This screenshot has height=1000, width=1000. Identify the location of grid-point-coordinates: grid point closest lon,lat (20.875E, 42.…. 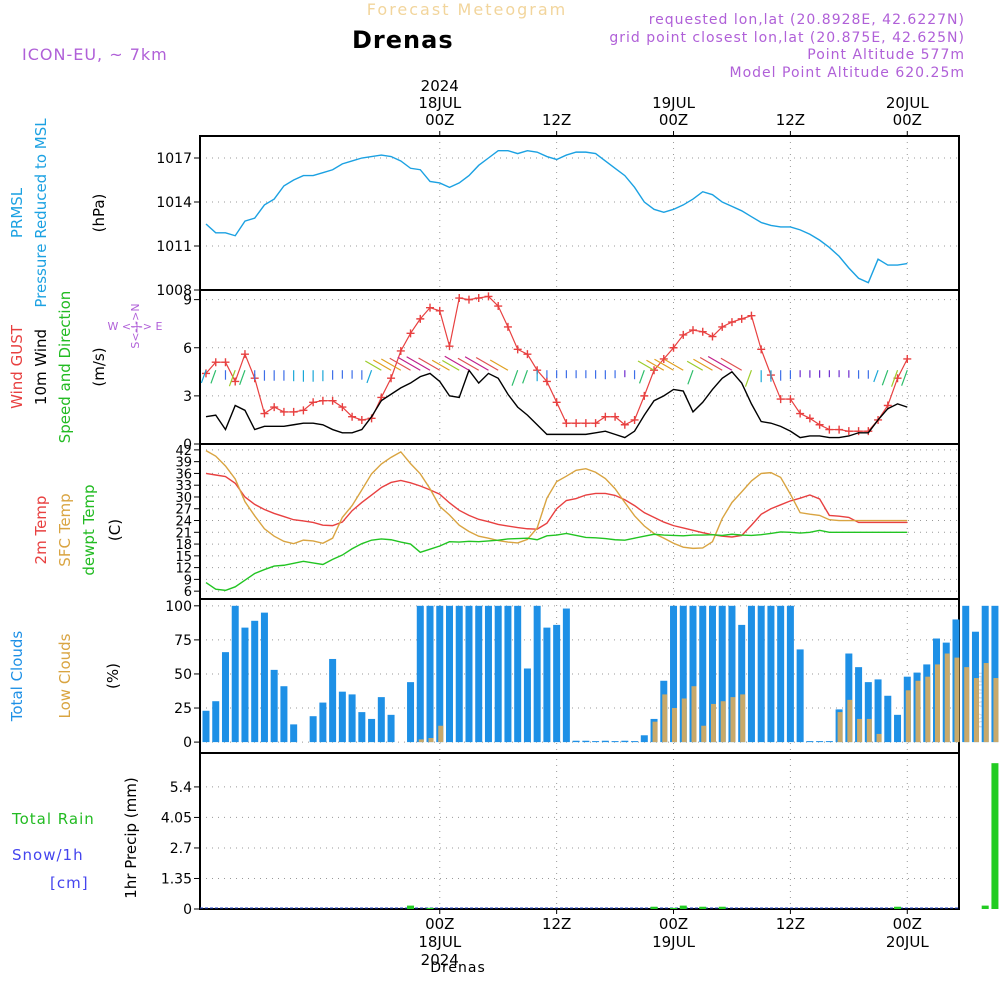
(787, 38).